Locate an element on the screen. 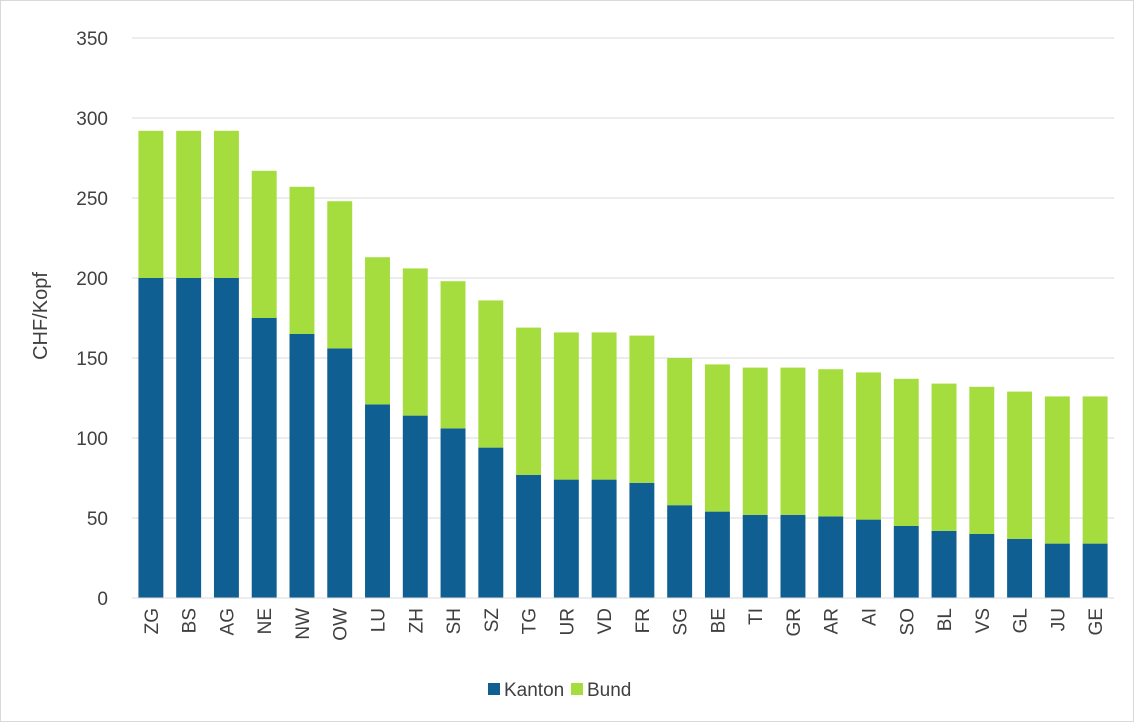 The image size is (1134, 723). y-tick-label: 350 is located at coordinates (92, 39).